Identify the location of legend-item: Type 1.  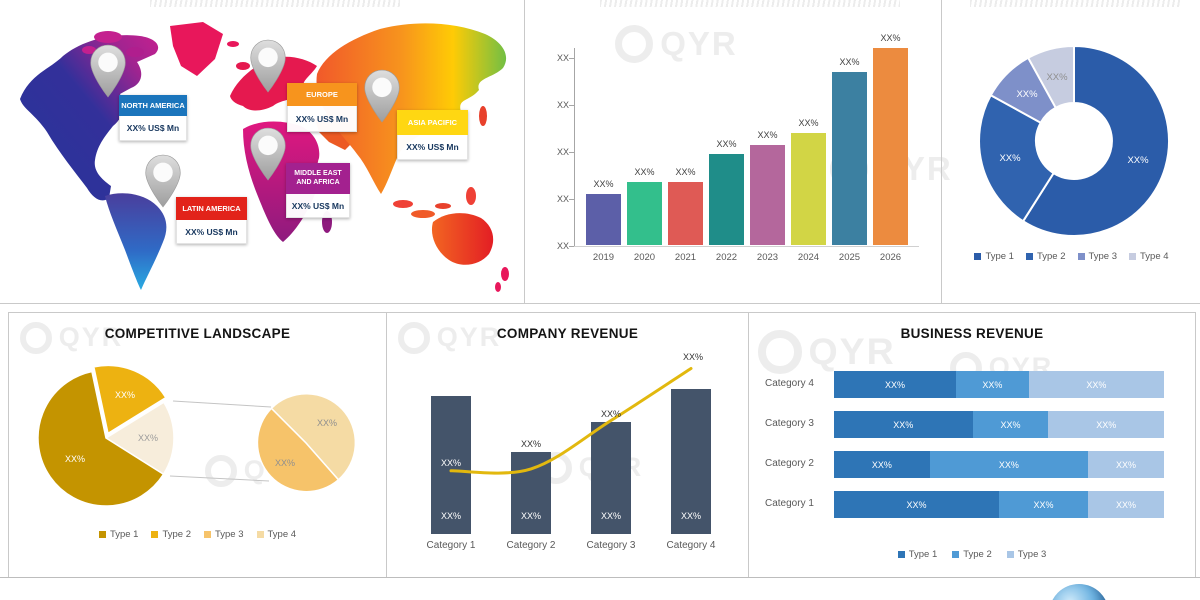
(994, 256).